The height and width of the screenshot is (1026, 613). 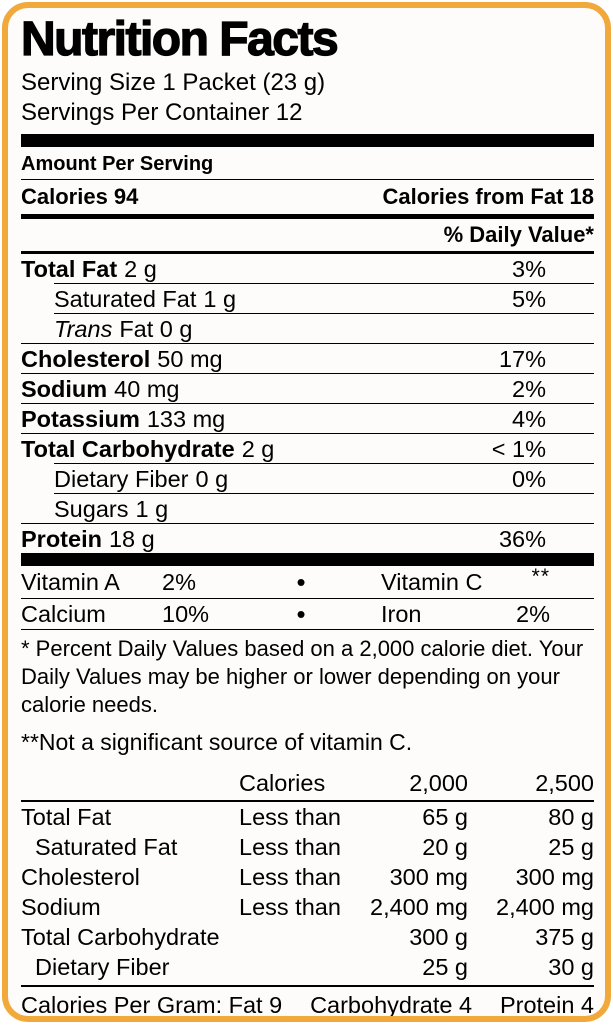 What do you see at coordinates (564, 783) in the screenshot?
I see `header-2500: 2,500` at bounding box center [564, 783].